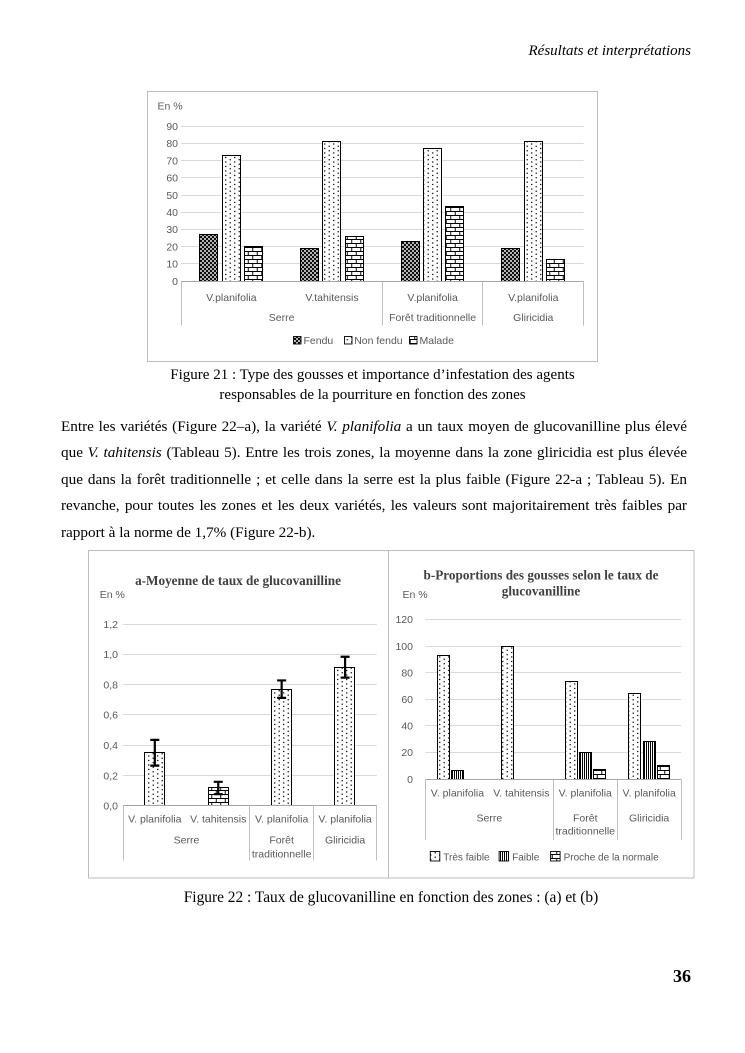 This screenshot has width=745, height=1053. I want to click on svg-text: V.tahitensis, so click(331, 298).